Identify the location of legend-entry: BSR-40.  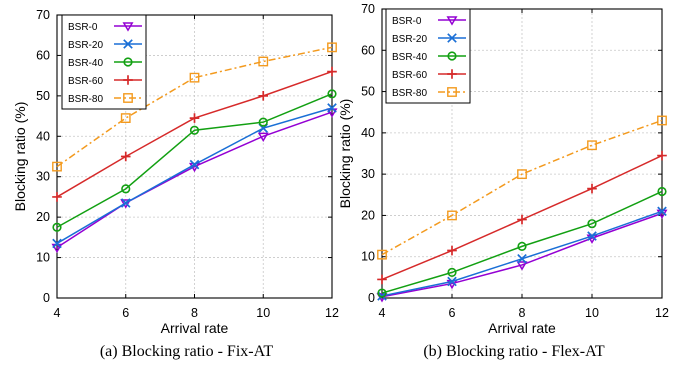
(429, 57).